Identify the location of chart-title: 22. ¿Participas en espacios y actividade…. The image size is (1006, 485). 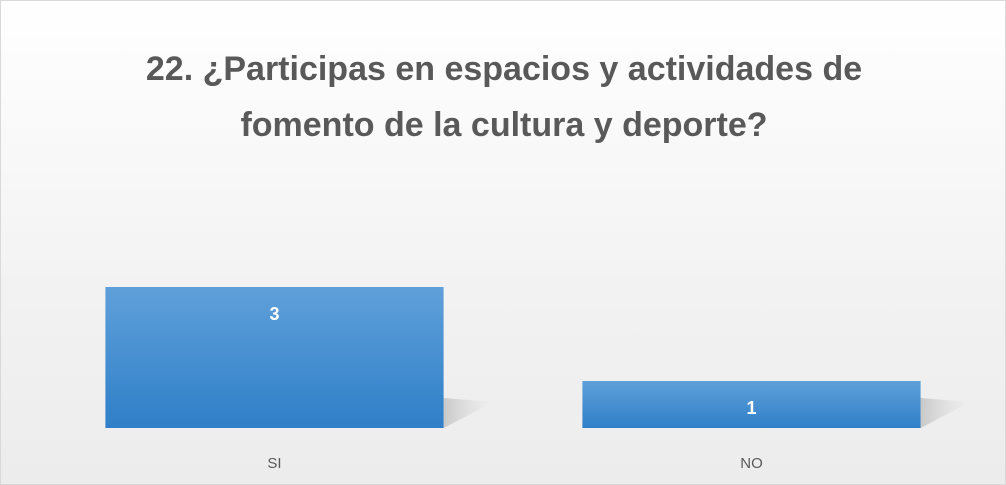
(504, 97).